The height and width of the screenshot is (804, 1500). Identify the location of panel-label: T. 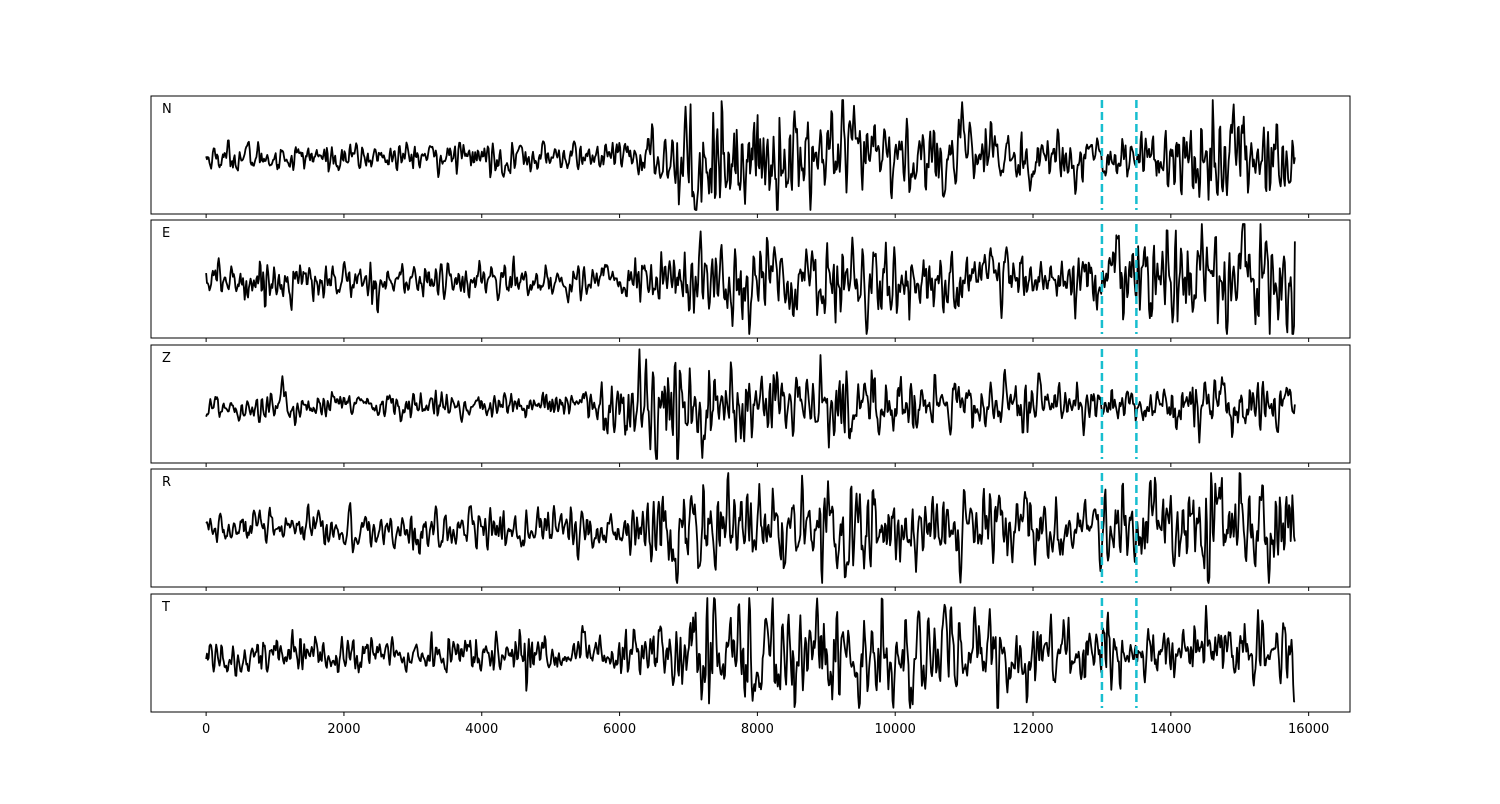
(165, 607).